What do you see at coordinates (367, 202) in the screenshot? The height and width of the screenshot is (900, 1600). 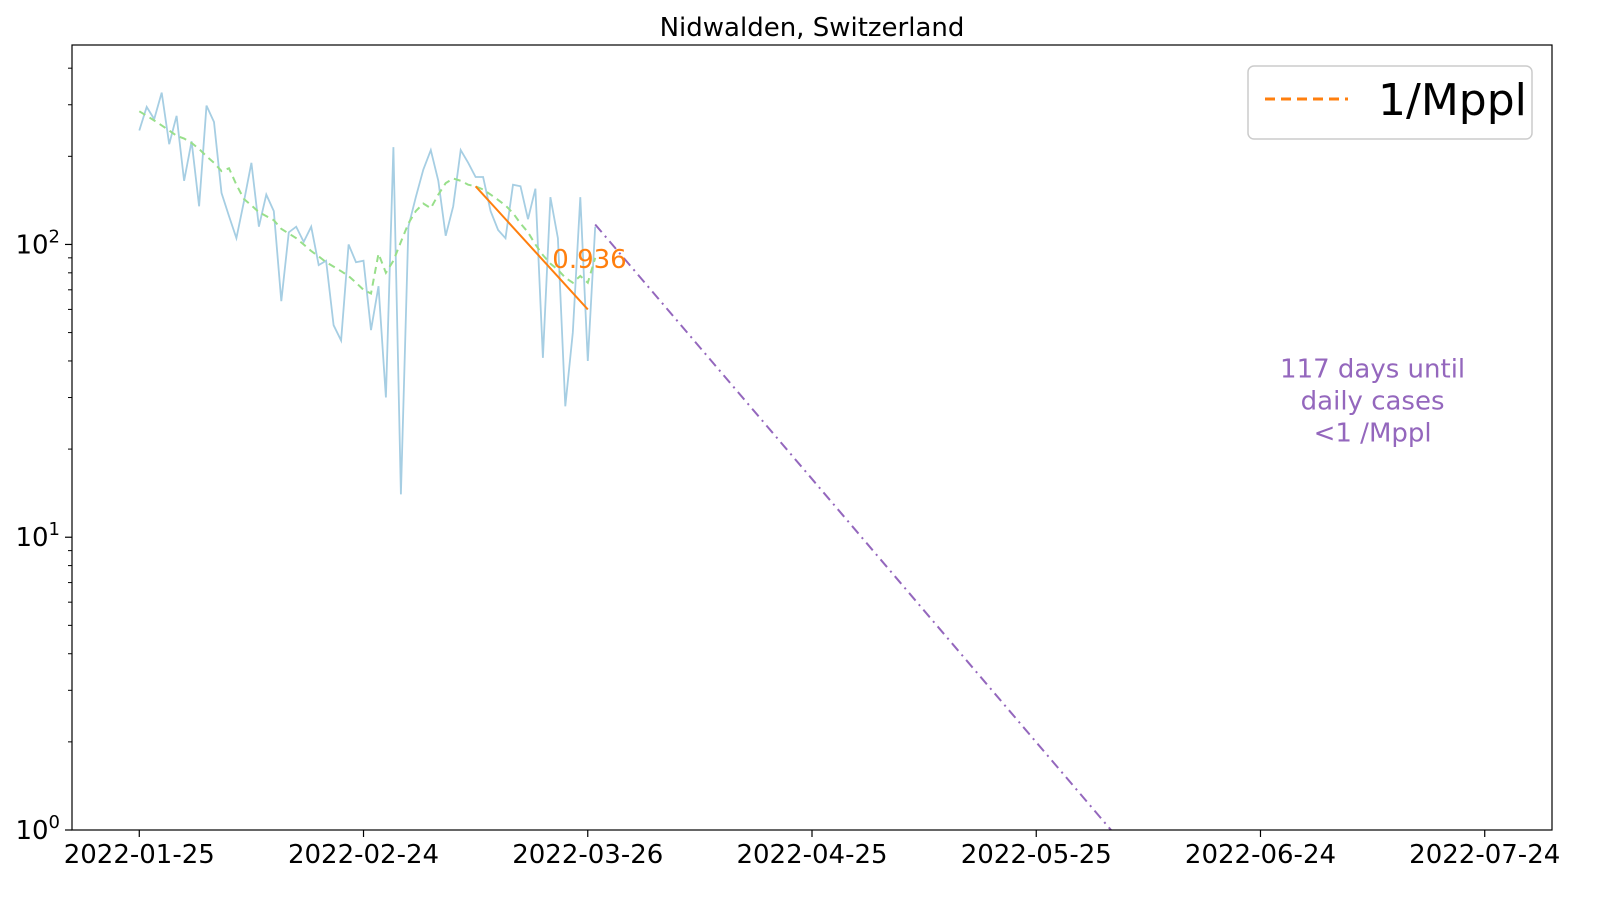 I see `series-smoothed-line` at bounding box center [367, 202].